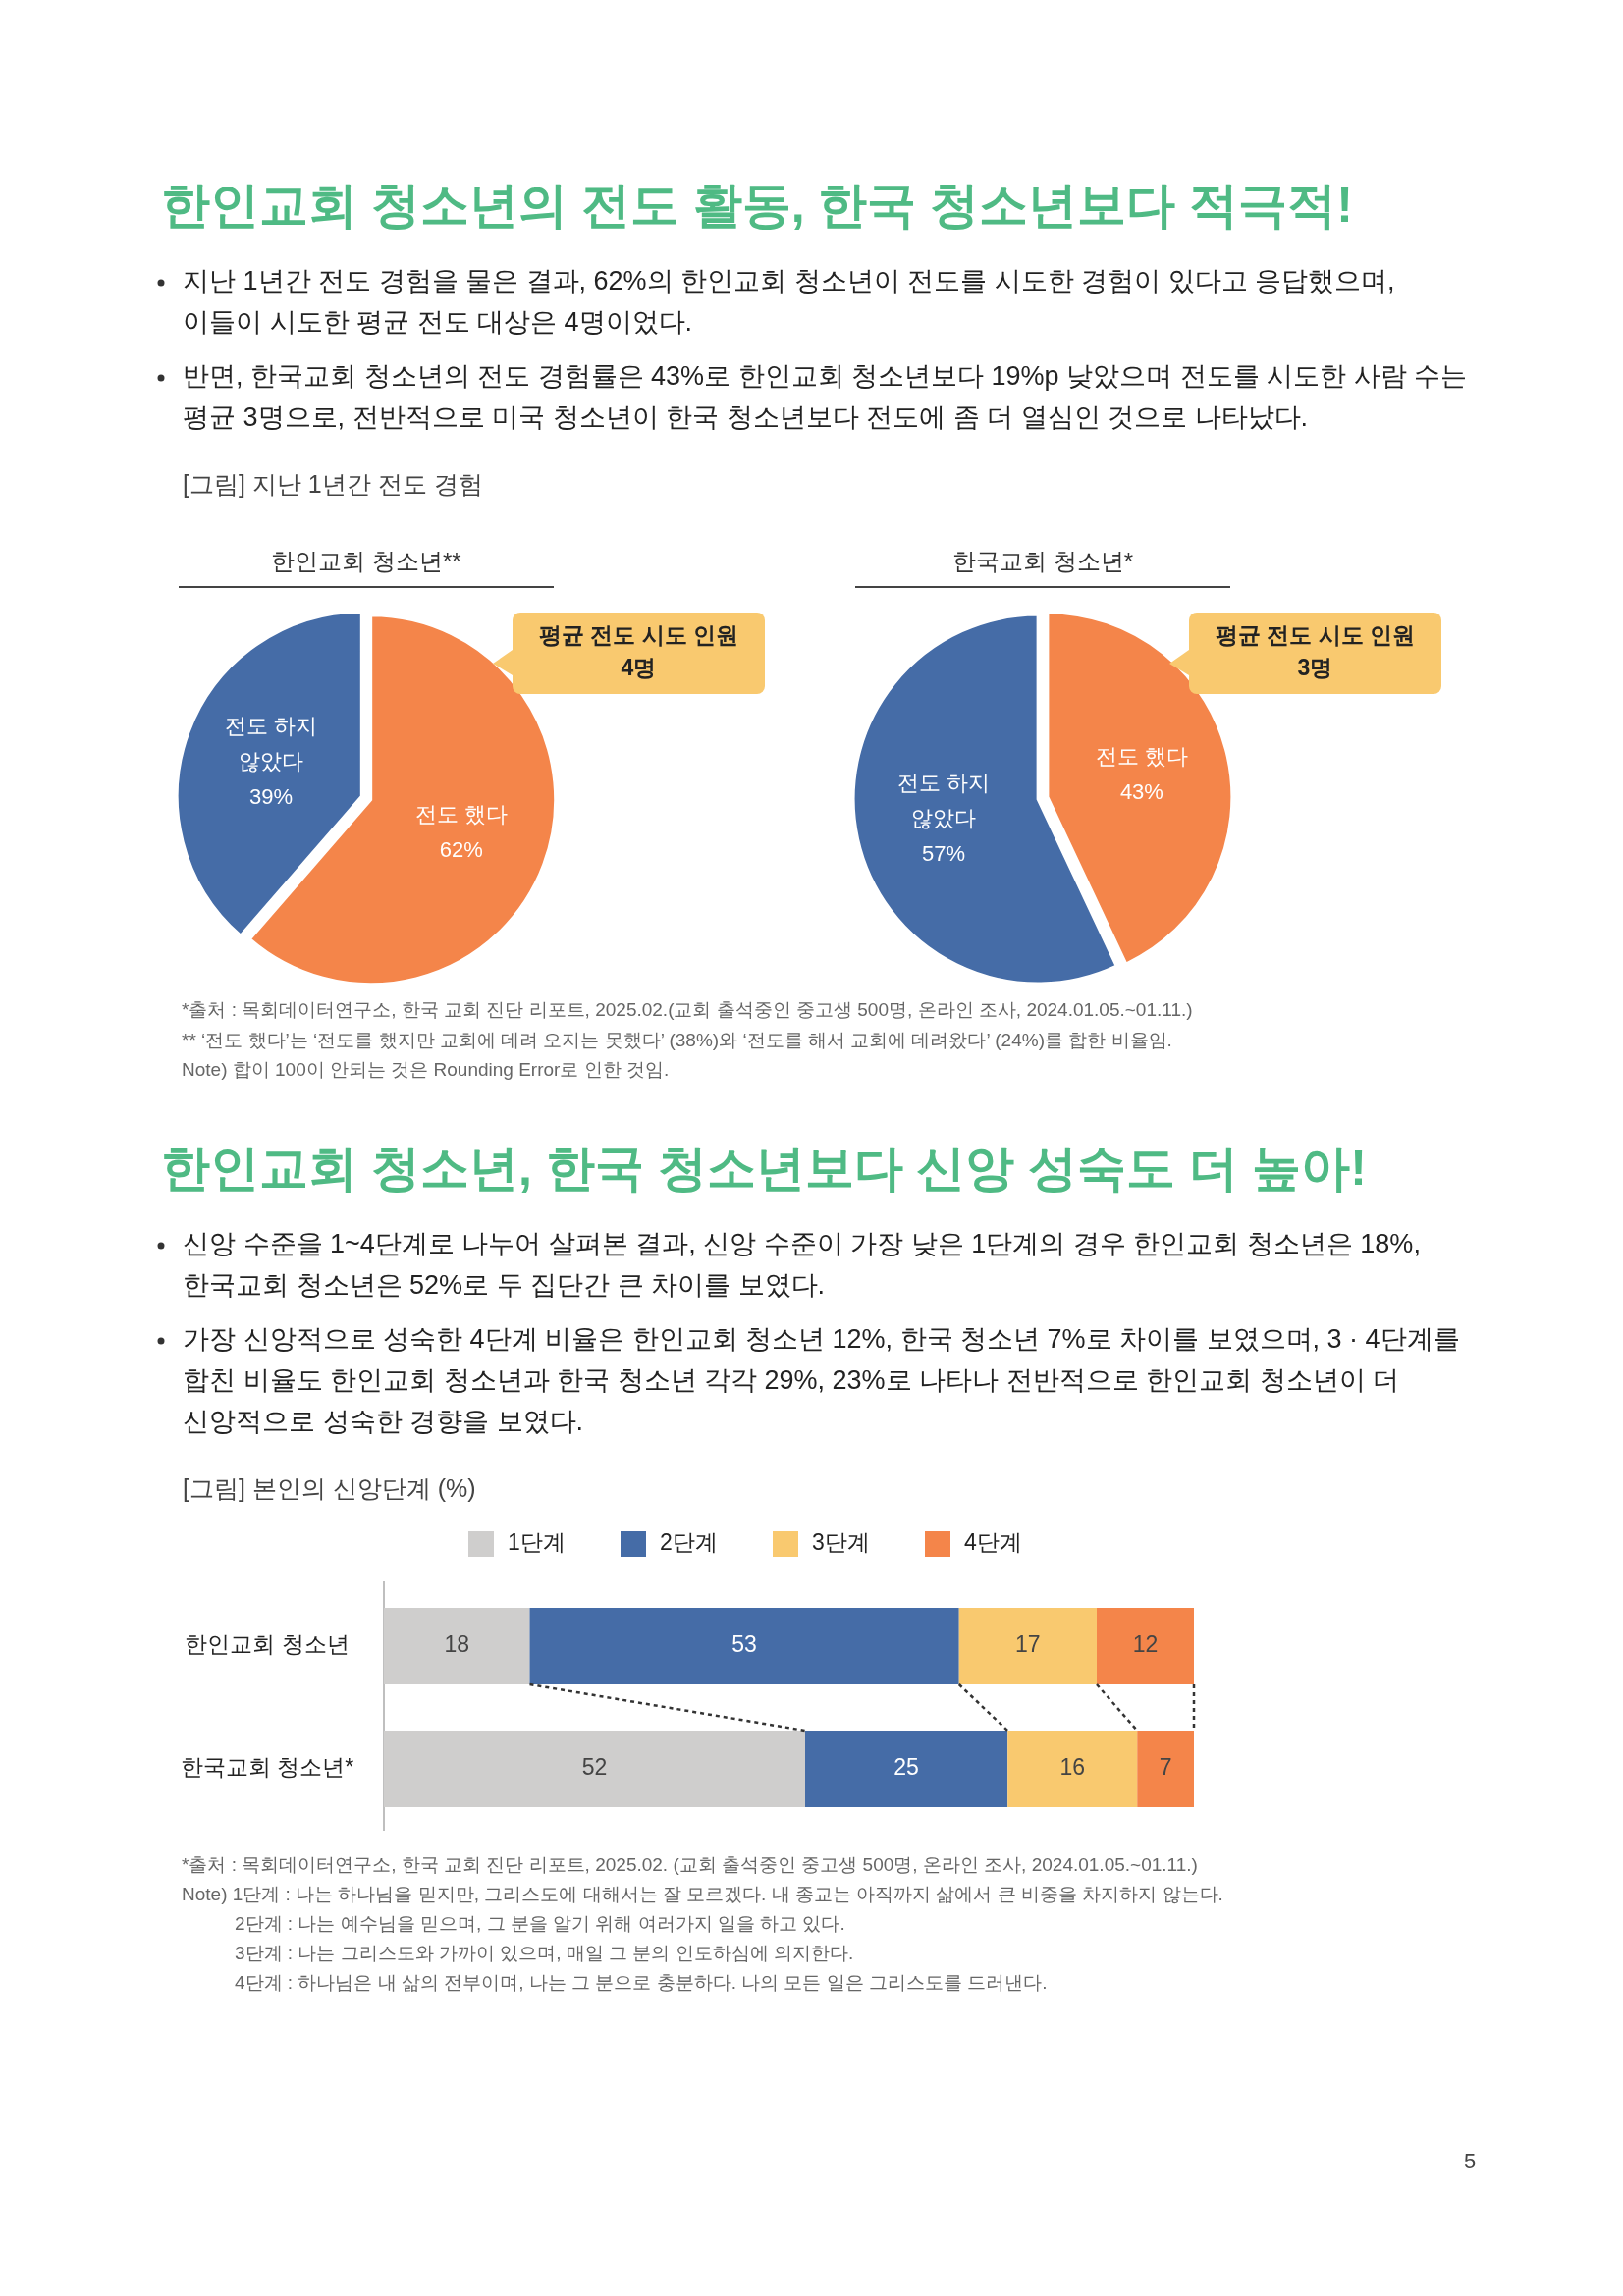  Describe the element at coordinates (993, 1543) in the screenshot. I see `legend-label: 4단계` at that location.